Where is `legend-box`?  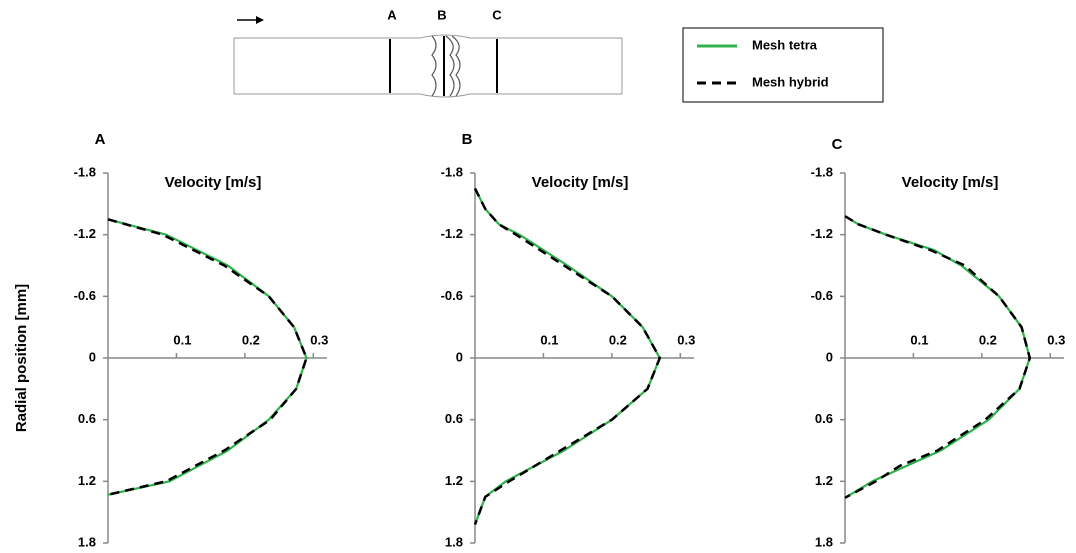
legend-box is located at coordinates (783, 65).